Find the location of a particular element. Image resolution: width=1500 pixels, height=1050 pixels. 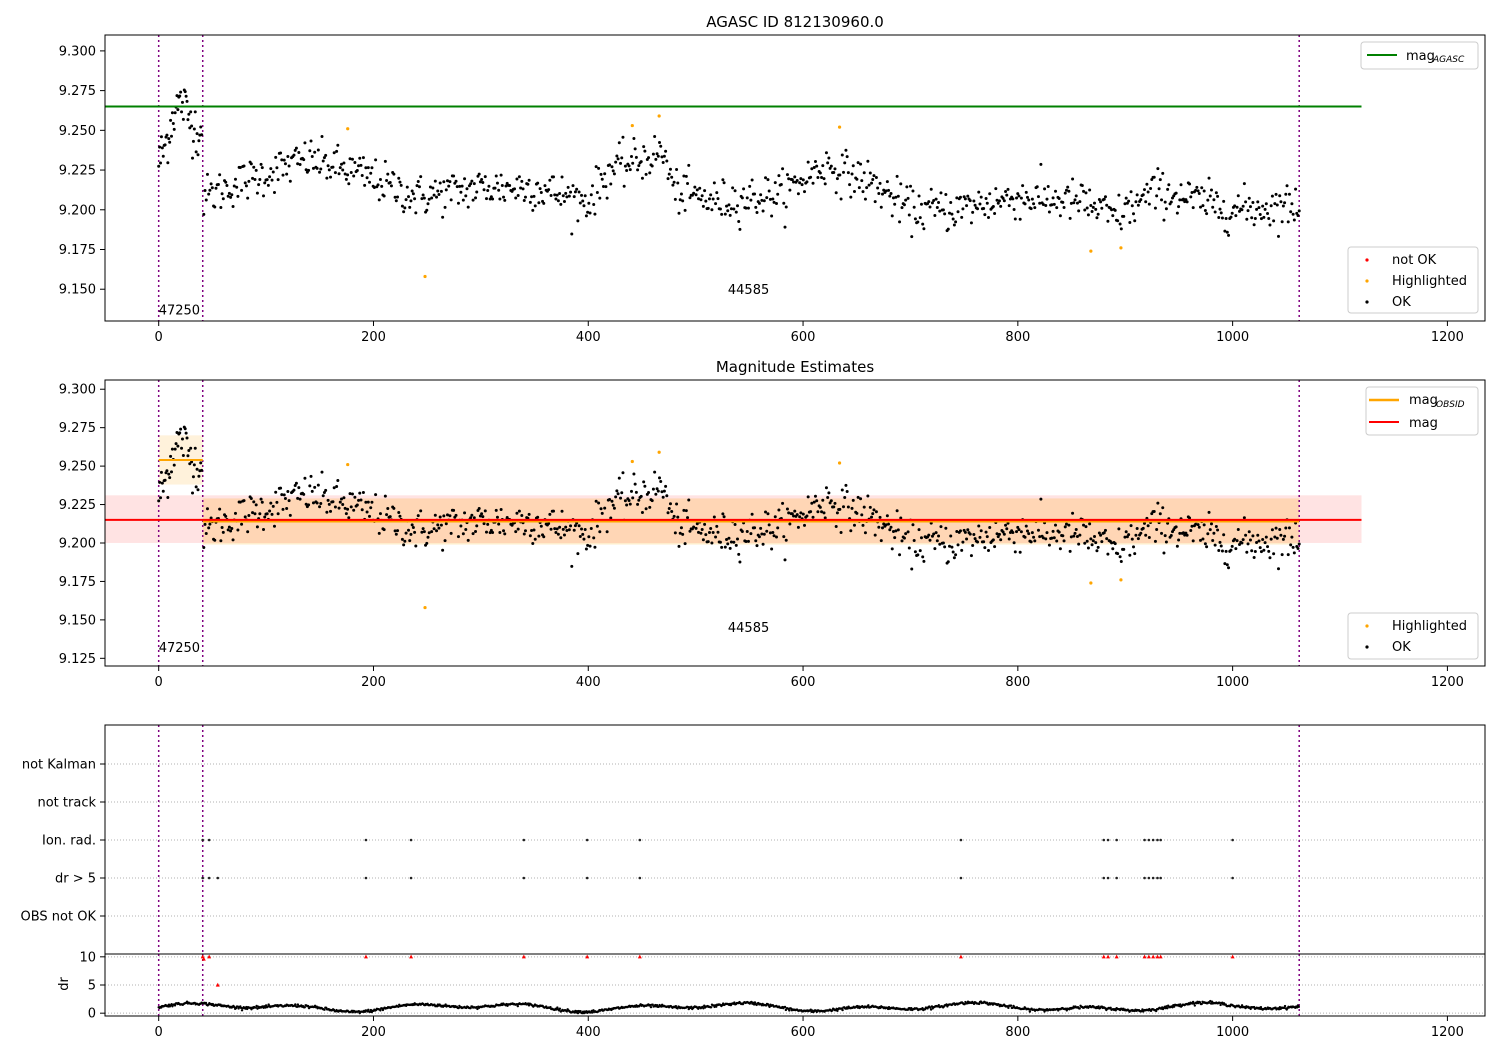

mag-agasc-legend-label: mag is located at coordinates (1420, 56).